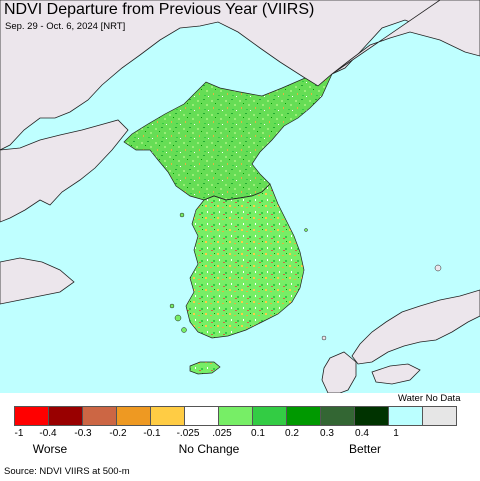 The image size is (480, 481). Describe the element at coordinates (365, 449) in the screenshot. I see `legend-better-label: Better` at that location.